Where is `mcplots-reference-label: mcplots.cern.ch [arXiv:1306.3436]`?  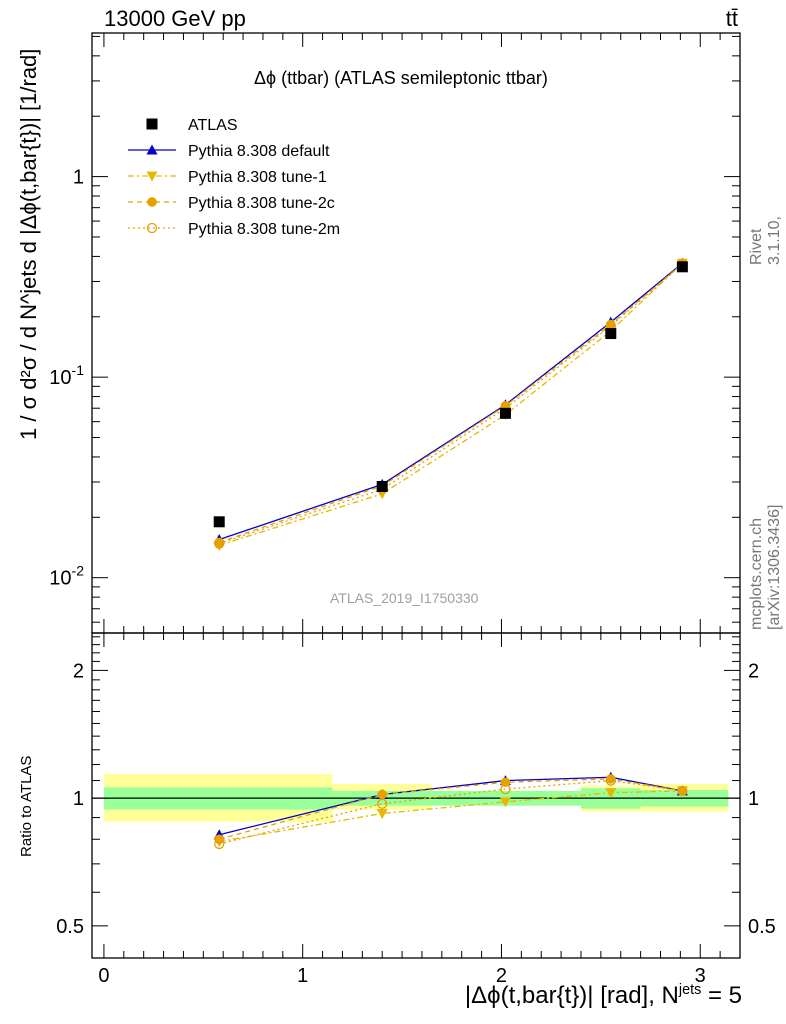
mcplots-reference-label: mcplots.cern.ch [arXiv:1306.3436] is located at coordinates (765, 567).